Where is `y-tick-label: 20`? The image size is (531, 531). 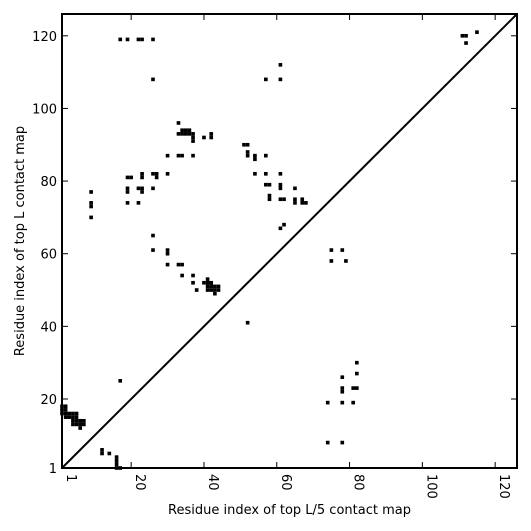 y-tick-label: 20 is located at coordinates (48, 400).